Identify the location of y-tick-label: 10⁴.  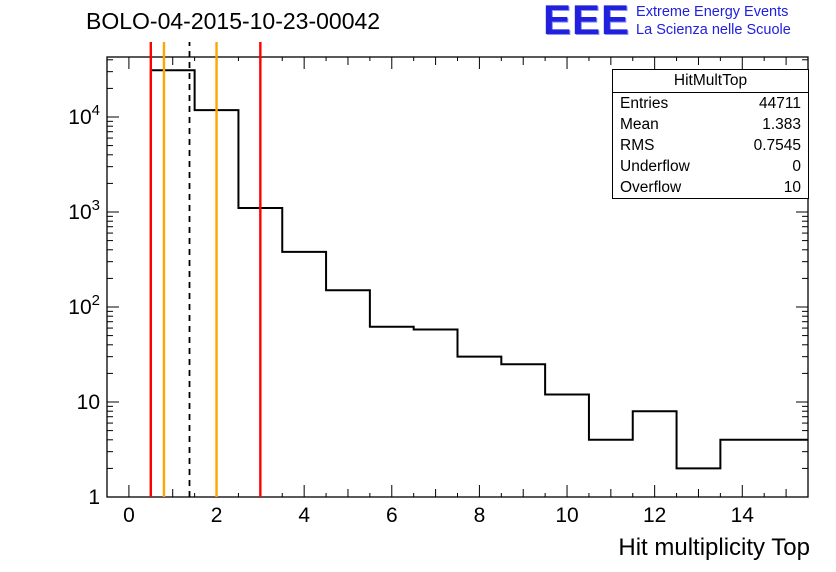
(84, 115).